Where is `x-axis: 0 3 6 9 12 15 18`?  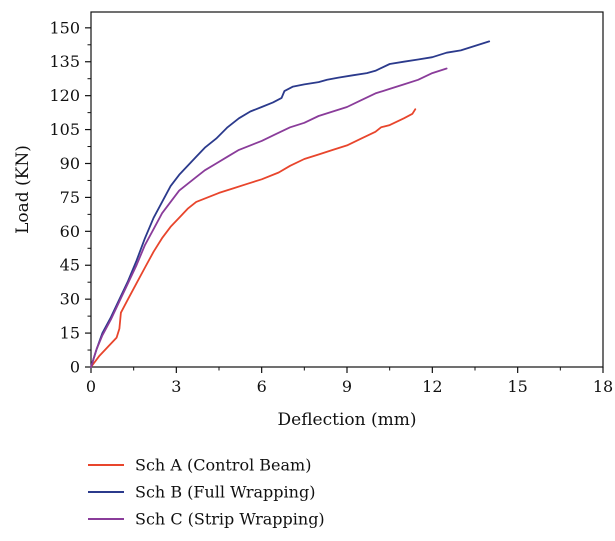
x-axis: 0 3 6 9 12 15 18 is located at coordinates (349, 381).